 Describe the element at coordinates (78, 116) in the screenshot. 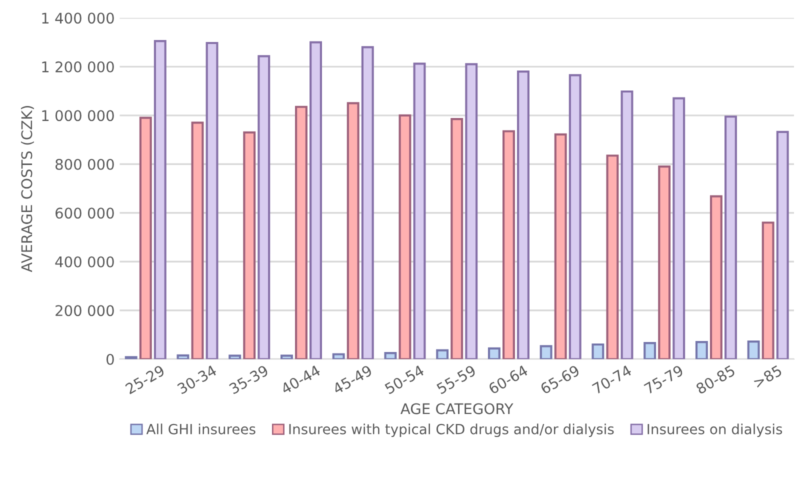

I see `y-tick-label: 1 000 000` at that location.